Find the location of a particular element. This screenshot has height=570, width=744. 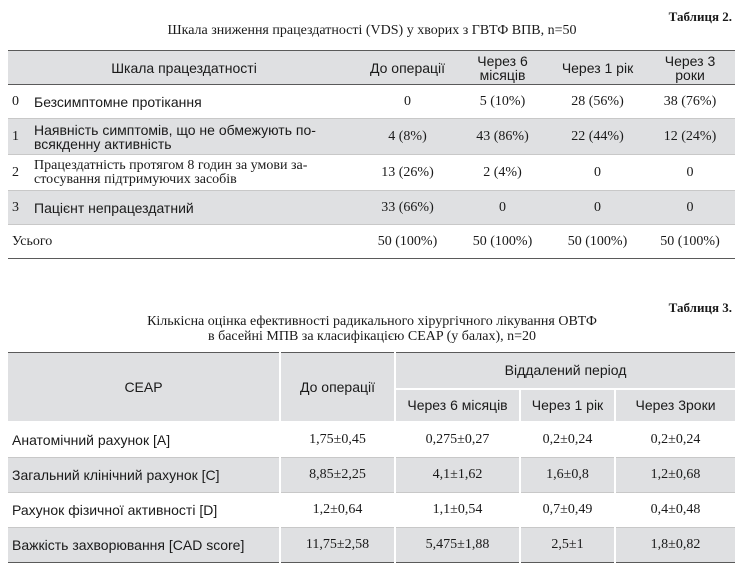

cell-6-months: 4,1±1,62 is located at coordinates (458, 475).